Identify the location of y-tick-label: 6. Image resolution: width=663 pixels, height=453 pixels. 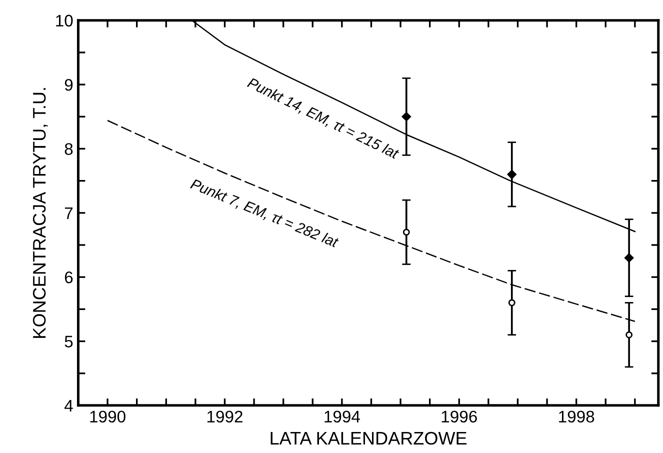
(68, 277).